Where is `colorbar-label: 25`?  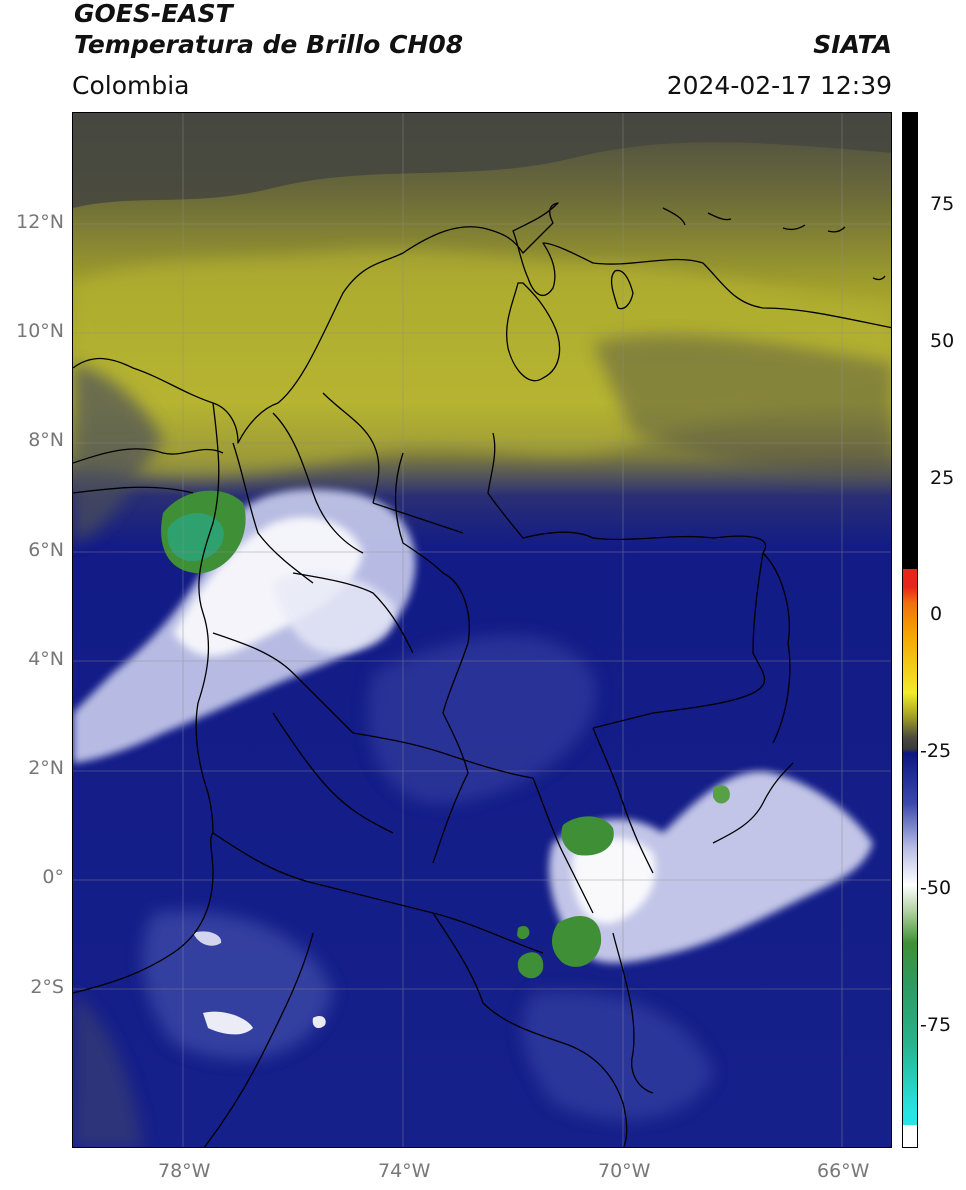 colorbar-label: 25 is located at coordinates (942, 478).